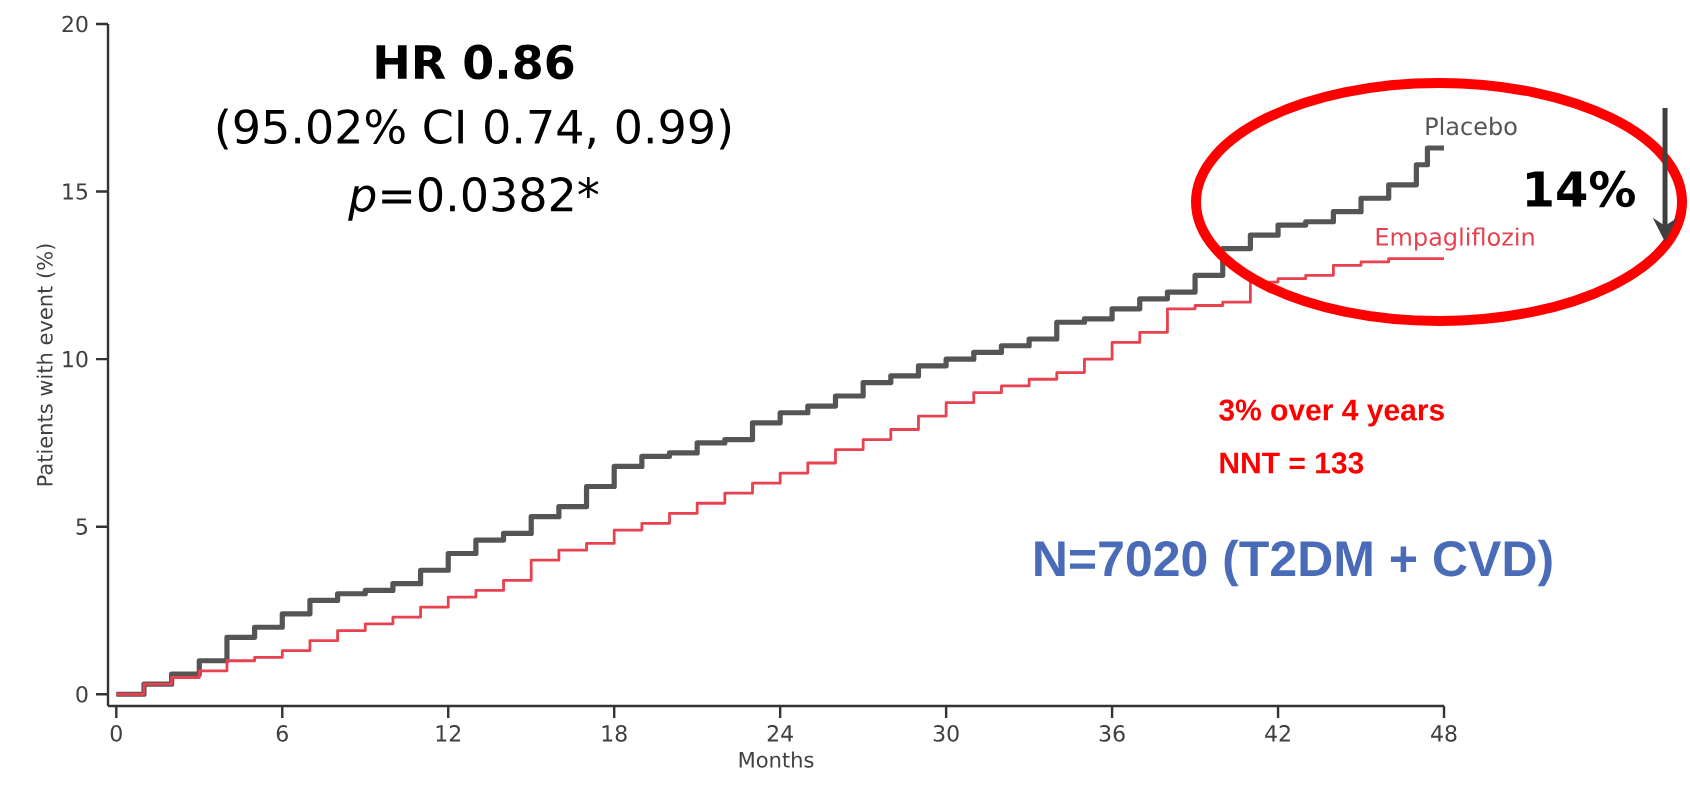  What do you see at coordinates (282, 733) in the screenshot?
I see `x-tick-label: 6` at bounding box center [282, 733].